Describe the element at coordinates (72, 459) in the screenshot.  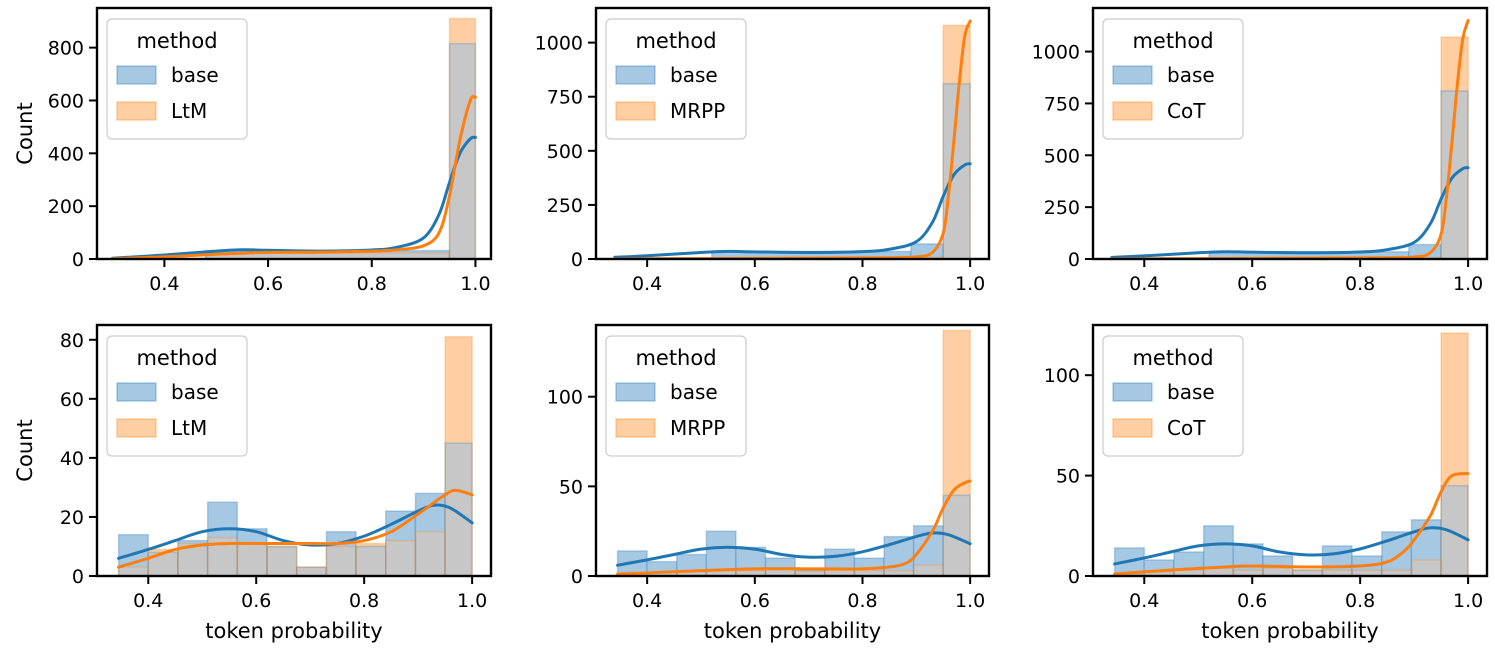
I see `y-tick-label: 40` at that location.